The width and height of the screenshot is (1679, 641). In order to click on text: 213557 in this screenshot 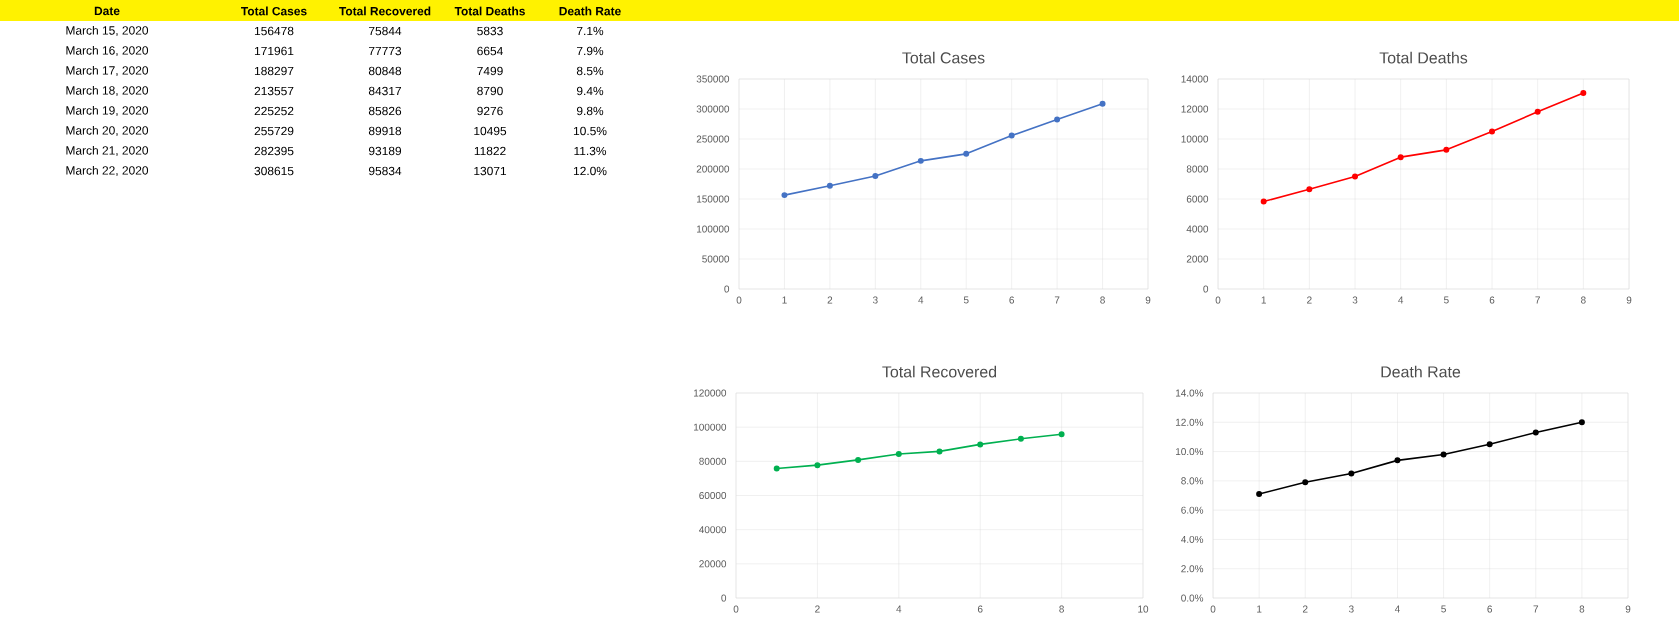, I will do `click(274, 91)`.